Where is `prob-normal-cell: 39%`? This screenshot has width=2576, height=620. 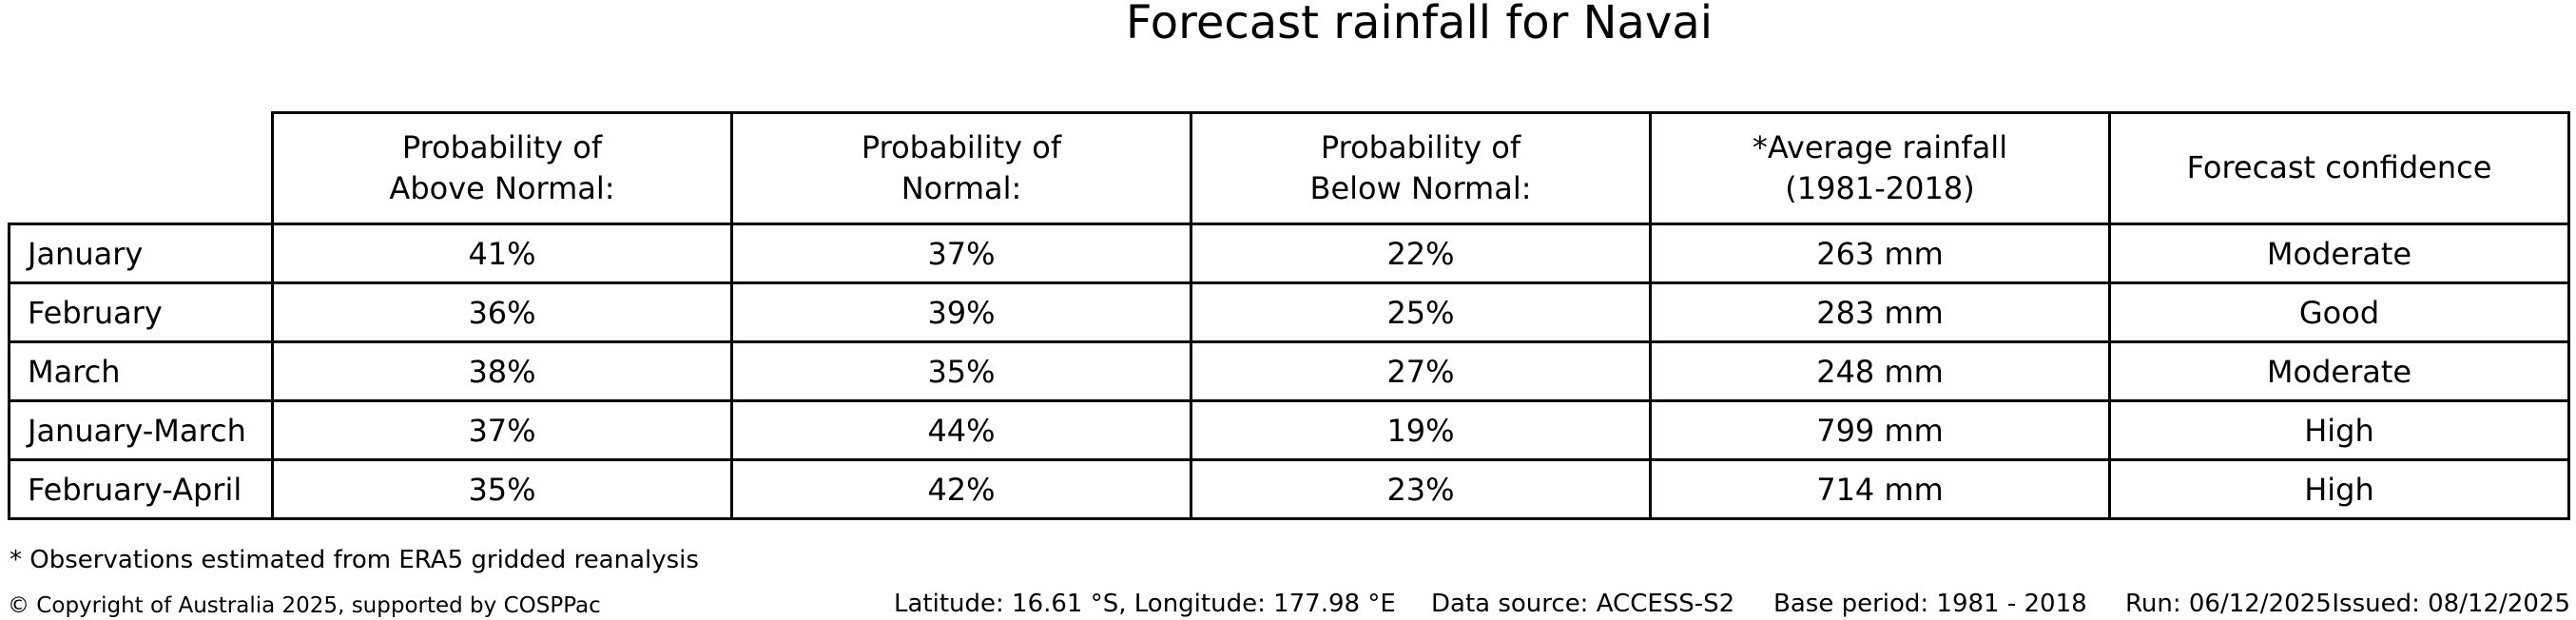 prob-normal-cell: 39% is located at coordinates (961, 312).